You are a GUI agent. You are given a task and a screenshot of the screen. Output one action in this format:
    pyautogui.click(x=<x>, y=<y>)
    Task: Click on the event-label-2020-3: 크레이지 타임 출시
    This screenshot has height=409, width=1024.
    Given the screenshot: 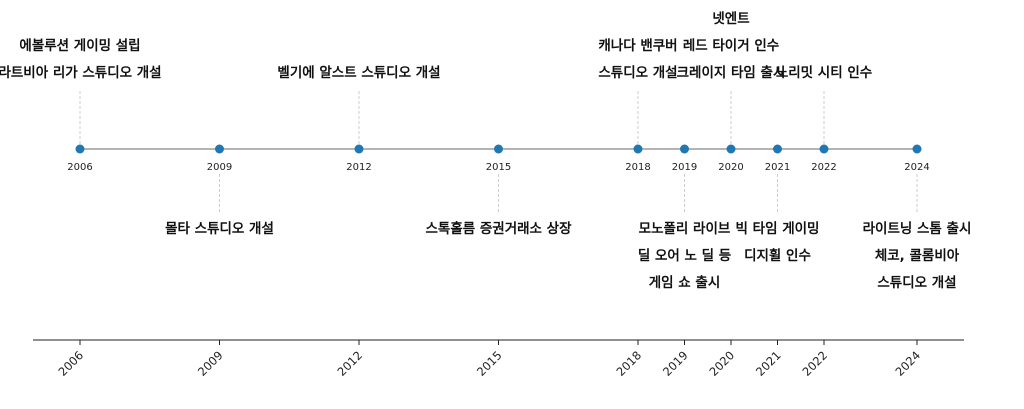 What is the action you would take?
    pyautogui.click(x=731, y=72)
    